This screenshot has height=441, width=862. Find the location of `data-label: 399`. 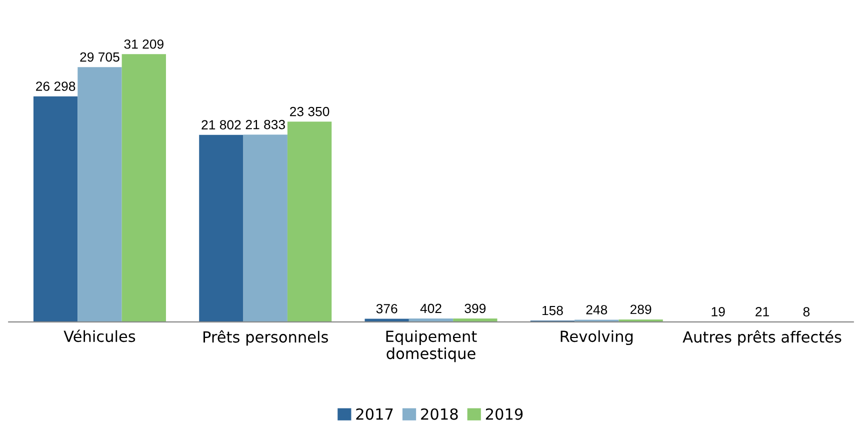

data-label: 399 is located at coordinates (475, 309).